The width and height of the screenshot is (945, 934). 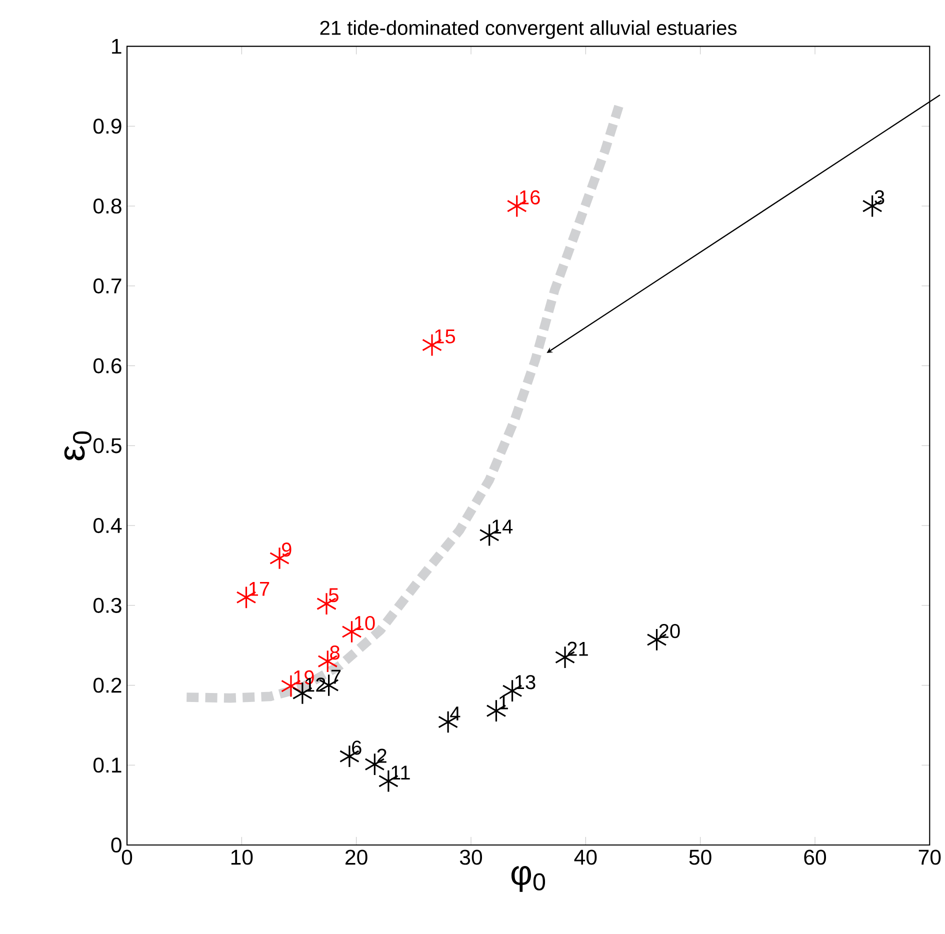 What do you see at coordinates (585, 857) in the screenshot?
I see `x-tick-label: 40` at bounding box center [585, 857].